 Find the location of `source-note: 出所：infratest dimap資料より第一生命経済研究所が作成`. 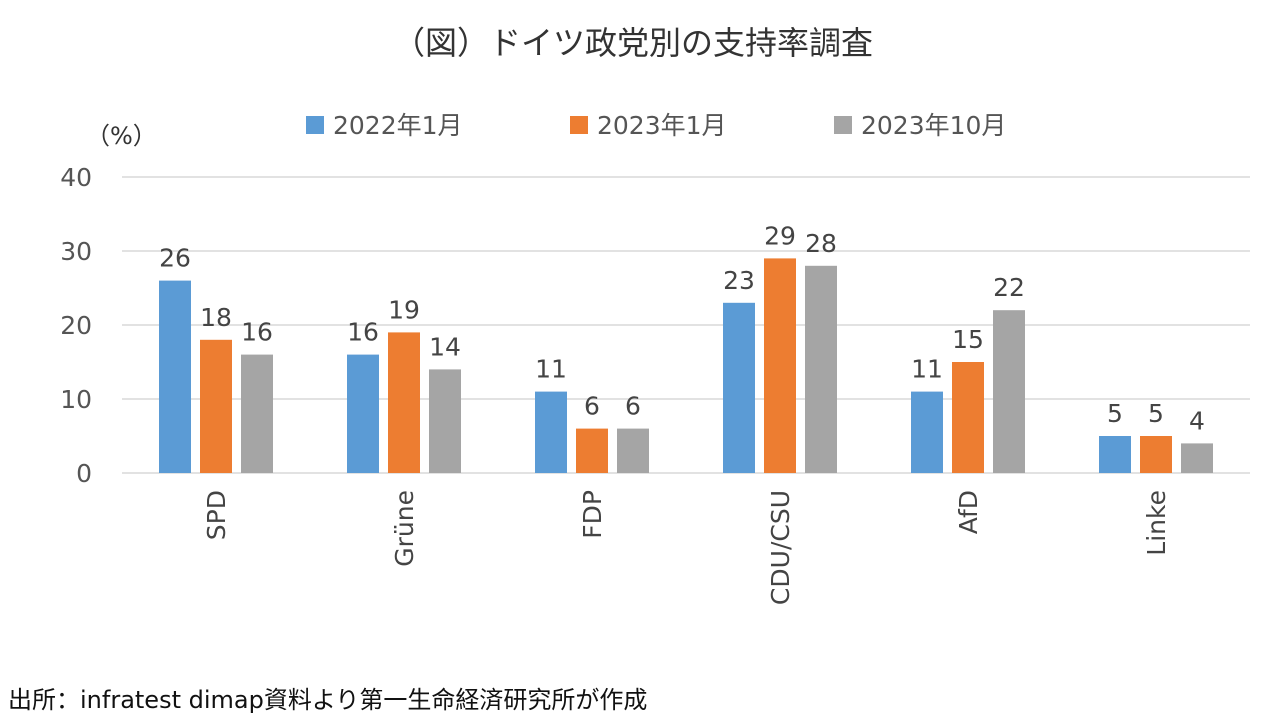

source-note: 出所：infratest dimap資料より第一生命経済研究所が作成 is located at coordinates (328, 700).